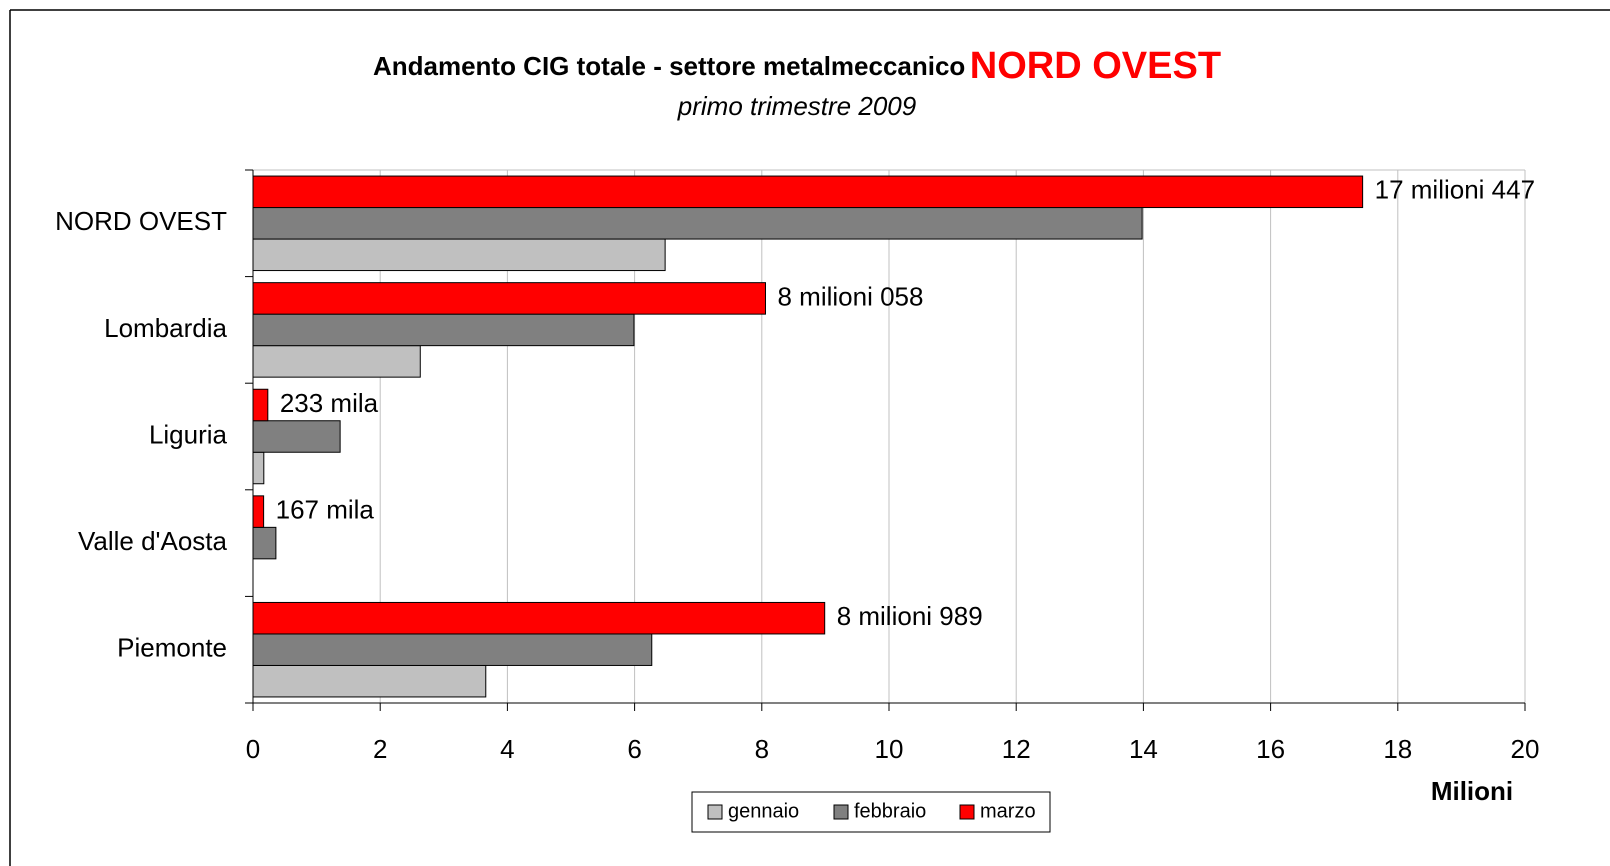 The height and width of the screenshot is (866, 1610). I want to click on data-label: 8 milioni 058, so click(850, 296).